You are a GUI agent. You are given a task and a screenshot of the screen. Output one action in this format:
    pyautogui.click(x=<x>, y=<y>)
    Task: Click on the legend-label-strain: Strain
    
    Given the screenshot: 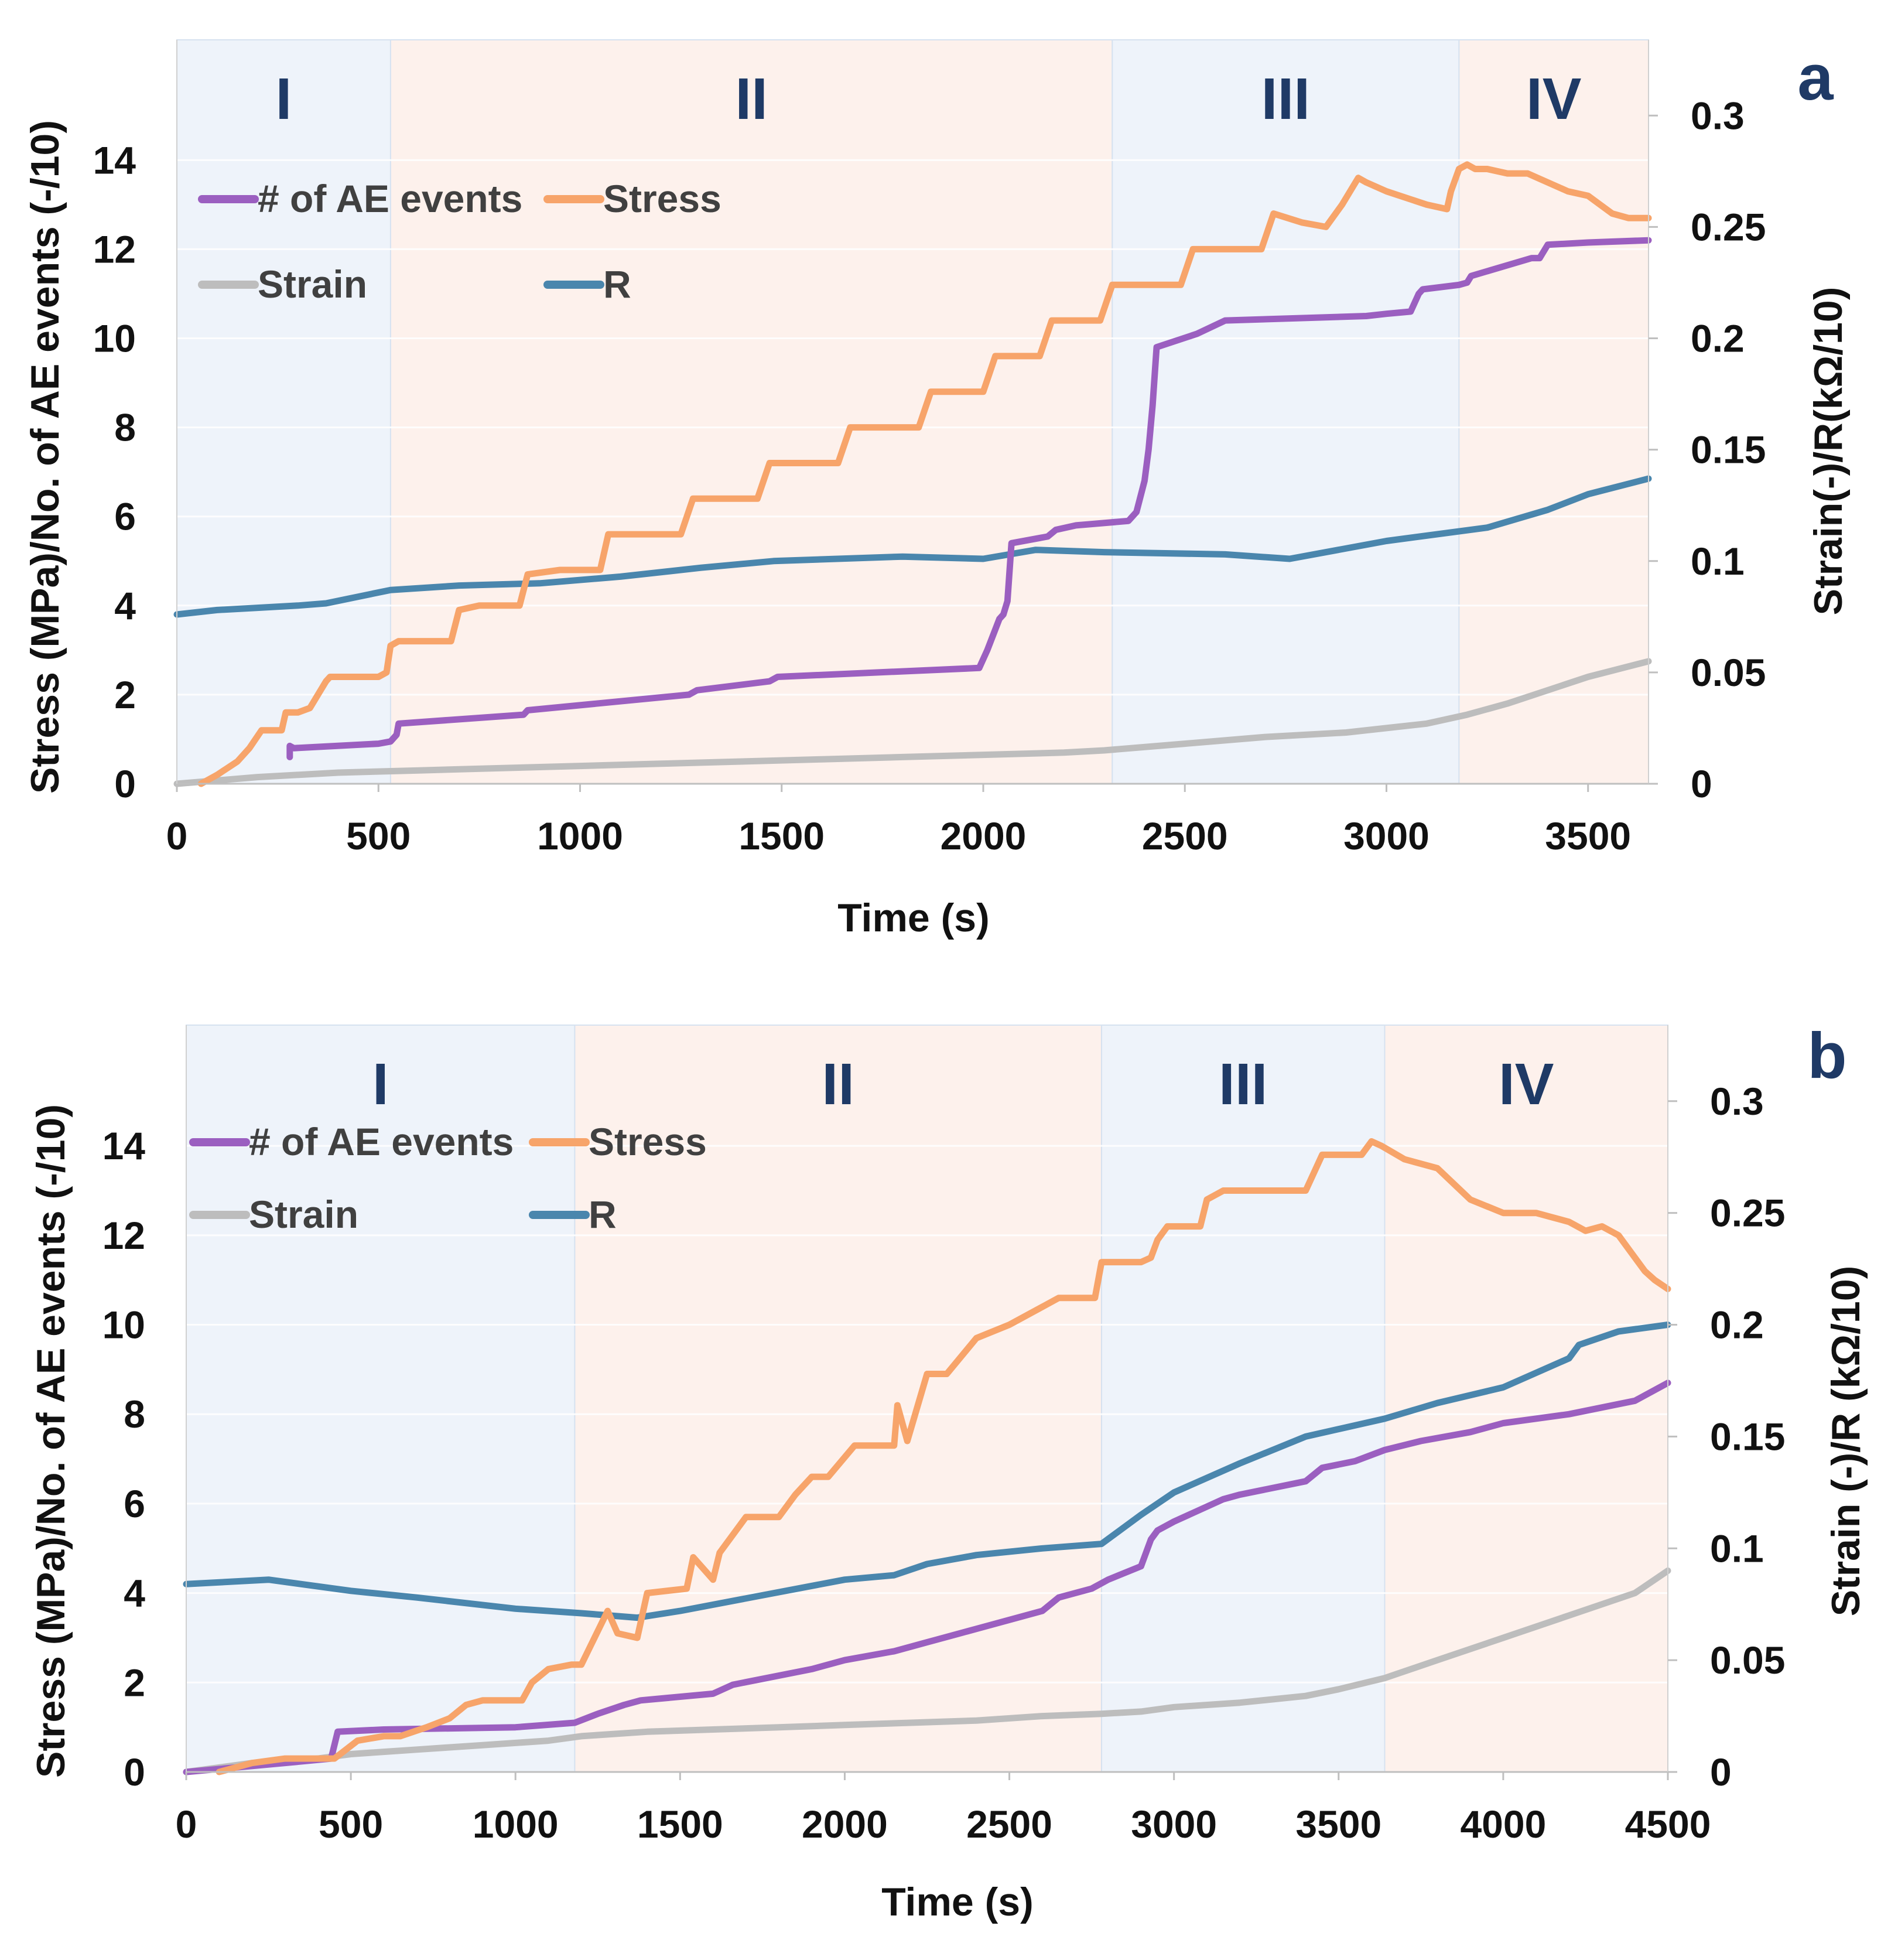 What is the action you would take?
    pyautogui.click(x=303, y=1214)
    